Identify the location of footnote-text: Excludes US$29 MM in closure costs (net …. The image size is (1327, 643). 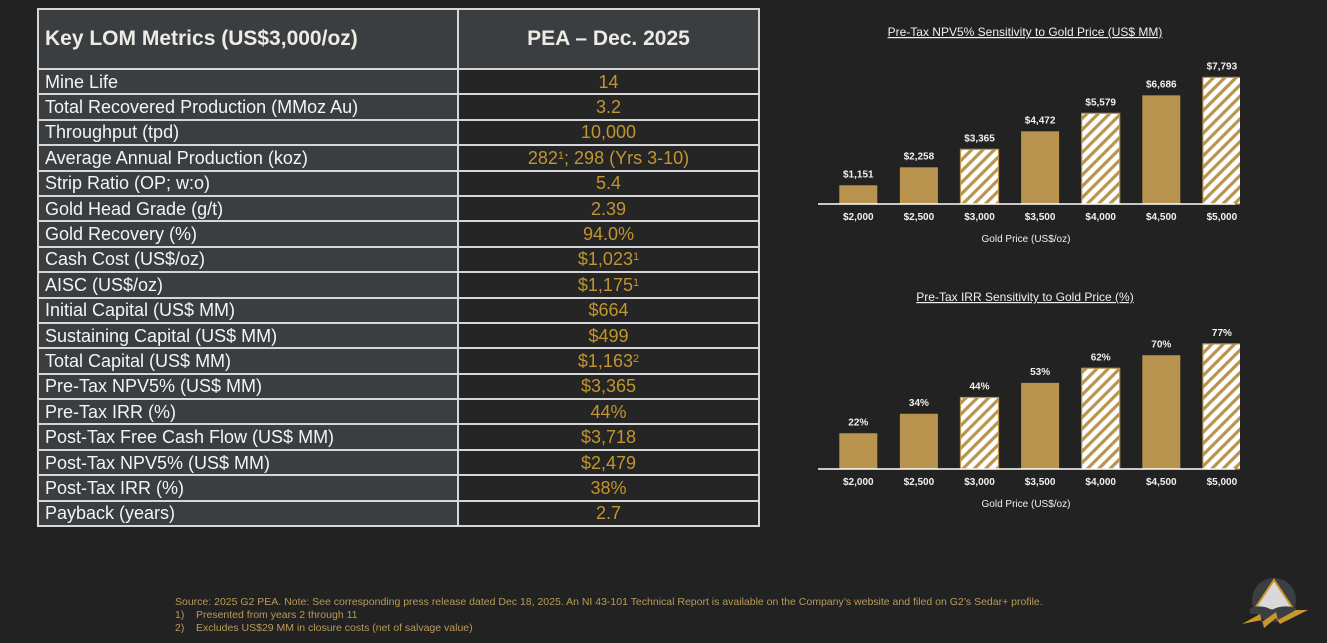
(334, 628).